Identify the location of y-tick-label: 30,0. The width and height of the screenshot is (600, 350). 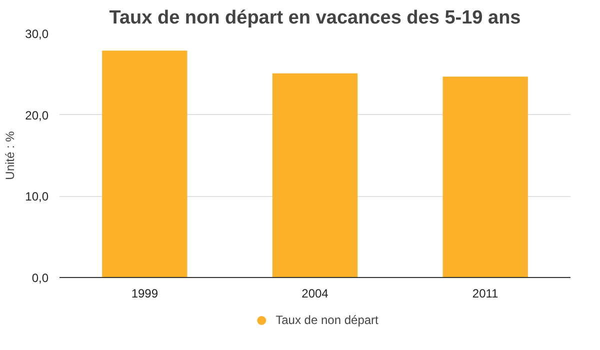
(37, 34).